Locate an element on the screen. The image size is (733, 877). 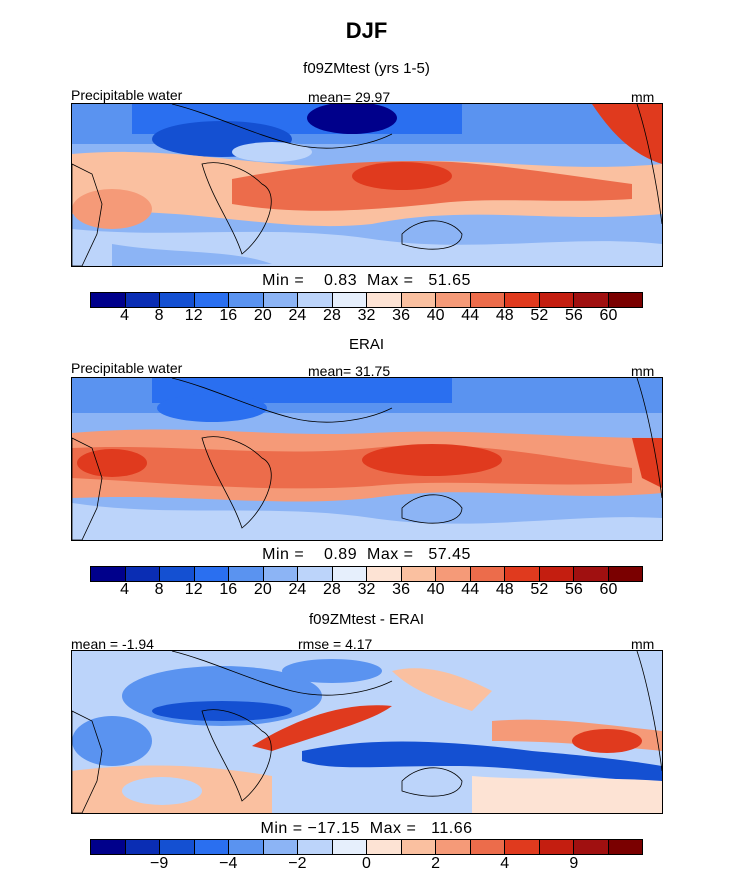
panel-2-colorbar-tick-label: 36 is located at coordinates (401, 589).